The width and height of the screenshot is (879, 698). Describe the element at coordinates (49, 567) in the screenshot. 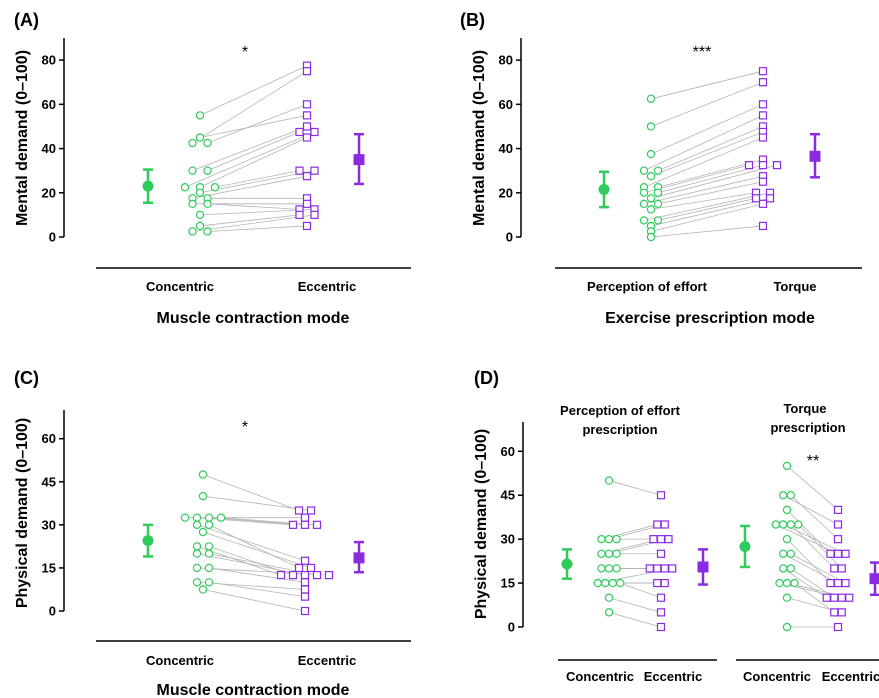

I see `y-tick-label: 15` at that location.